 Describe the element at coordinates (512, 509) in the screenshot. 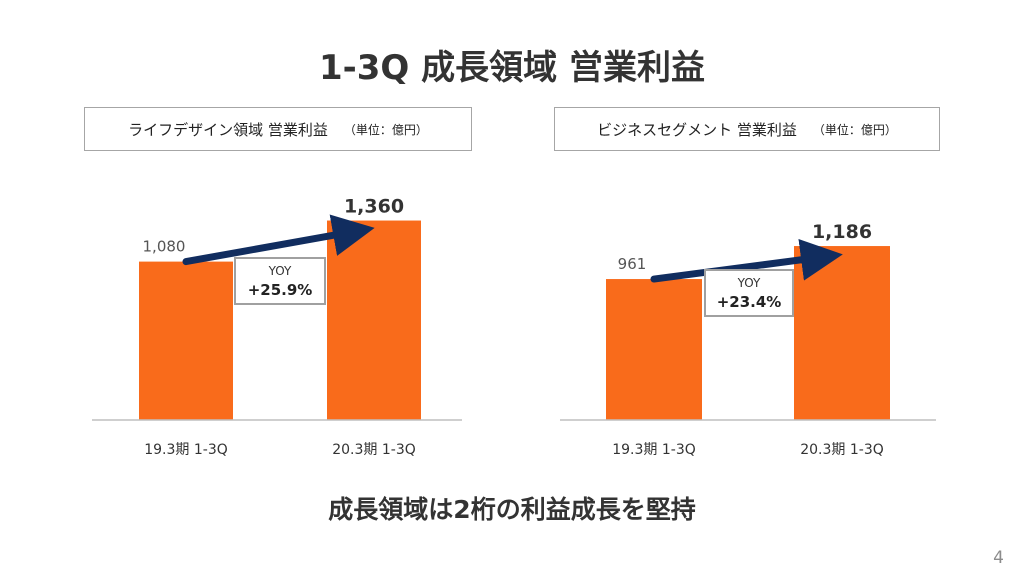

I see `footer-message: 成長領域は2桁の利益成長を堅持` at that location.